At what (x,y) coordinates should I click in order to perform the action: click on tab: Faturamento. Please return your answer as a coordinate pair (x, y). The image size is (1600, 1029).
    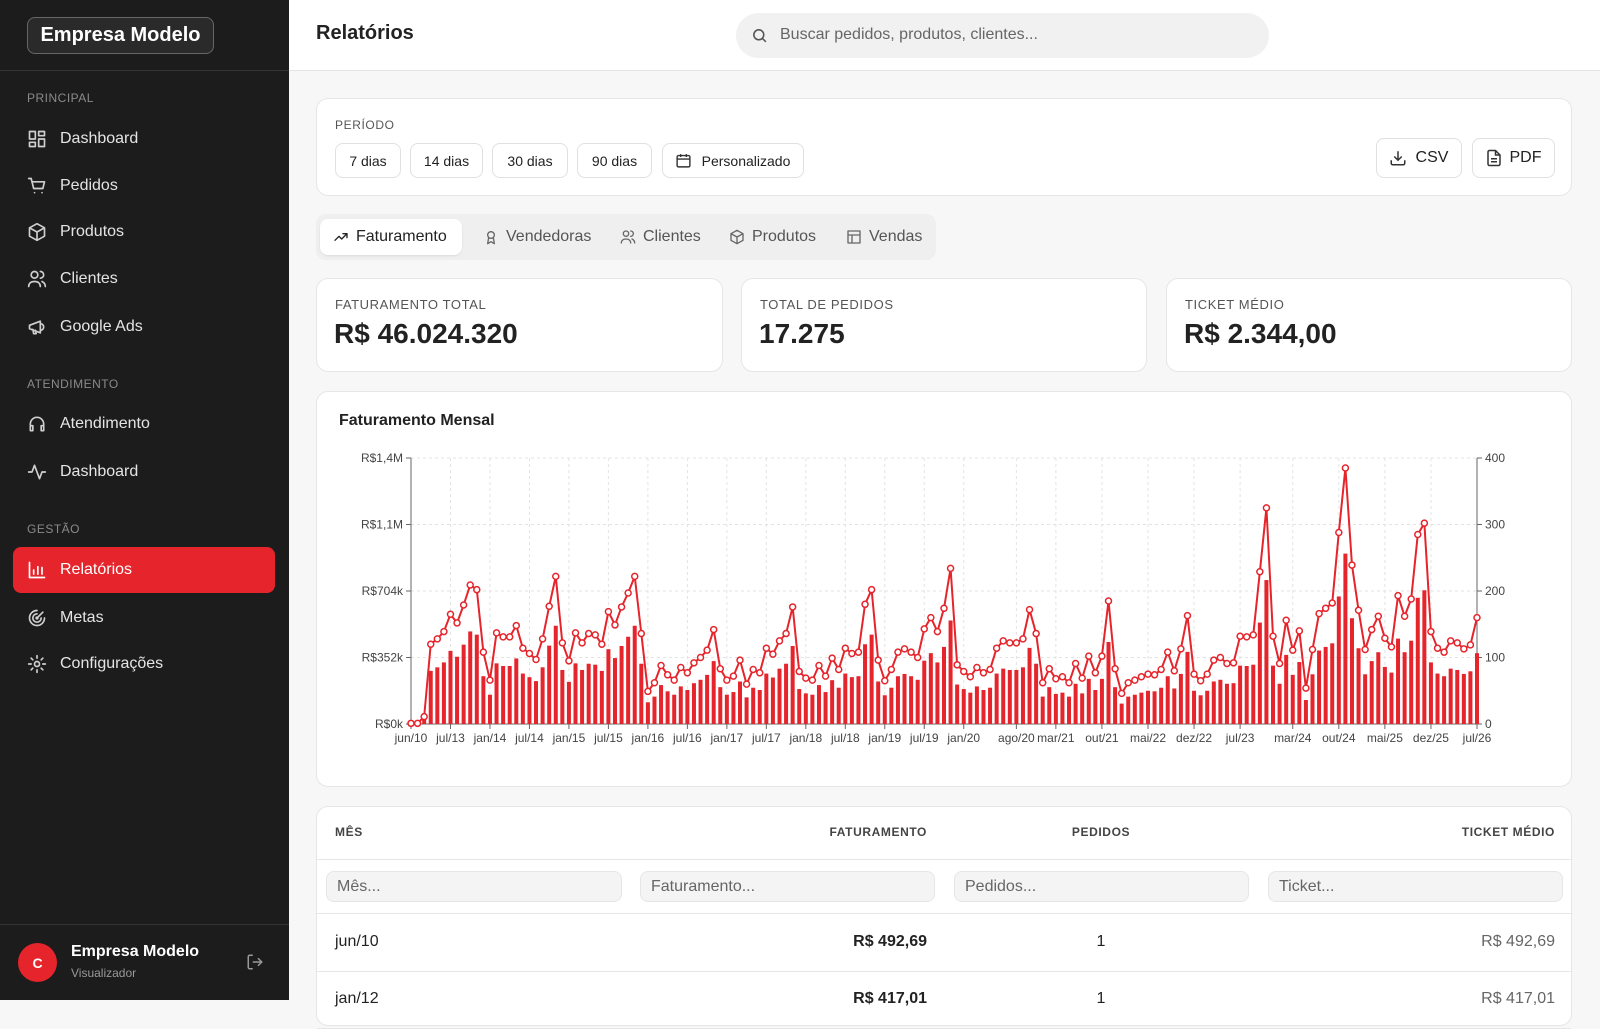
    Looking at the image, I should click on (401, 237).